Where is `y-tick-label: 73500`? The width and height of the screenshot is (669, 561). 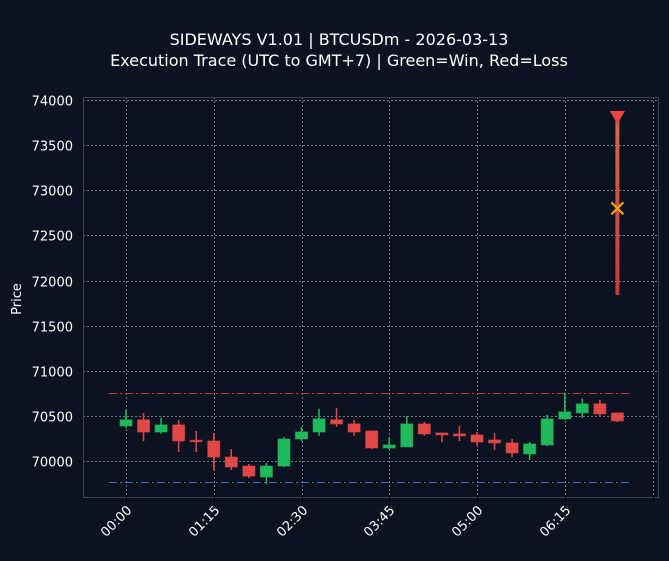 y-tick-label: 73500 is located at coordinates (52, 147).